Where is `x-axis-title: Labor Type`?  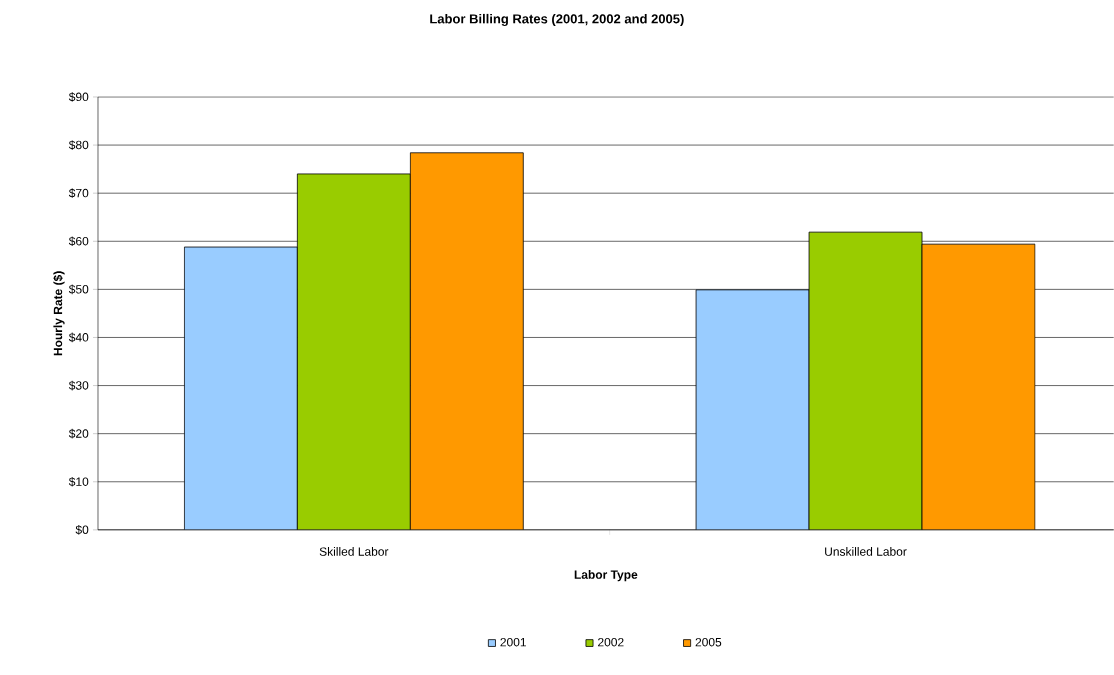 x-axis-title: Labor Type is located at coordinates (606, 576).